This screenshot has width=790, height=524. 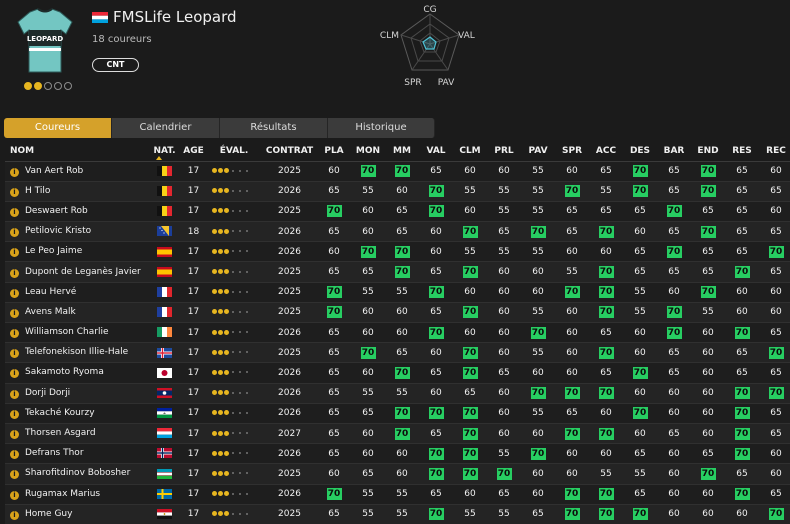 What do you see at coordinates (289, 151) in the screenshot?
I see `column-header-contrat: CONTRAT` at bounding box center [289, 151].